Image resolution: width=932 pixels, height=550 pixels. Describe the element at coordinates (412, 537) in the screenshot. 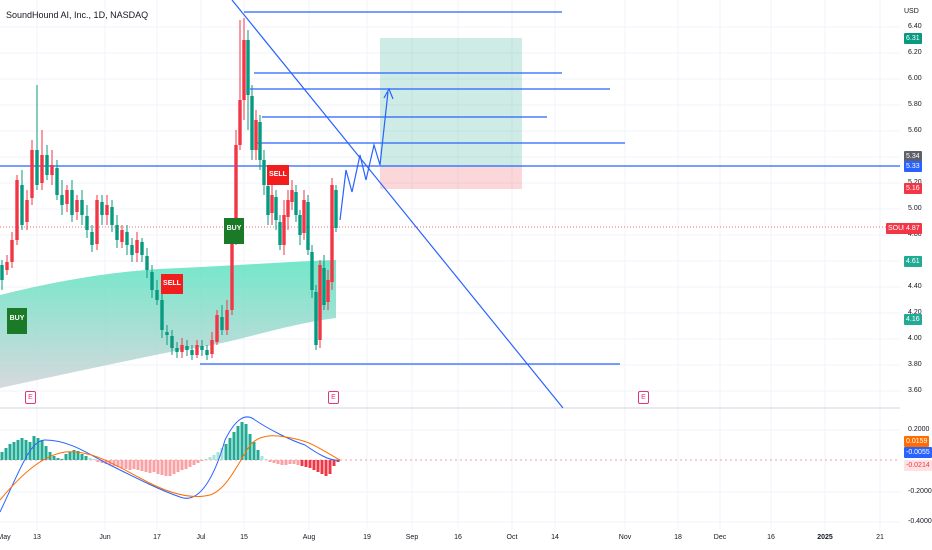

I see `time-axis-tick: Sep` at that location.